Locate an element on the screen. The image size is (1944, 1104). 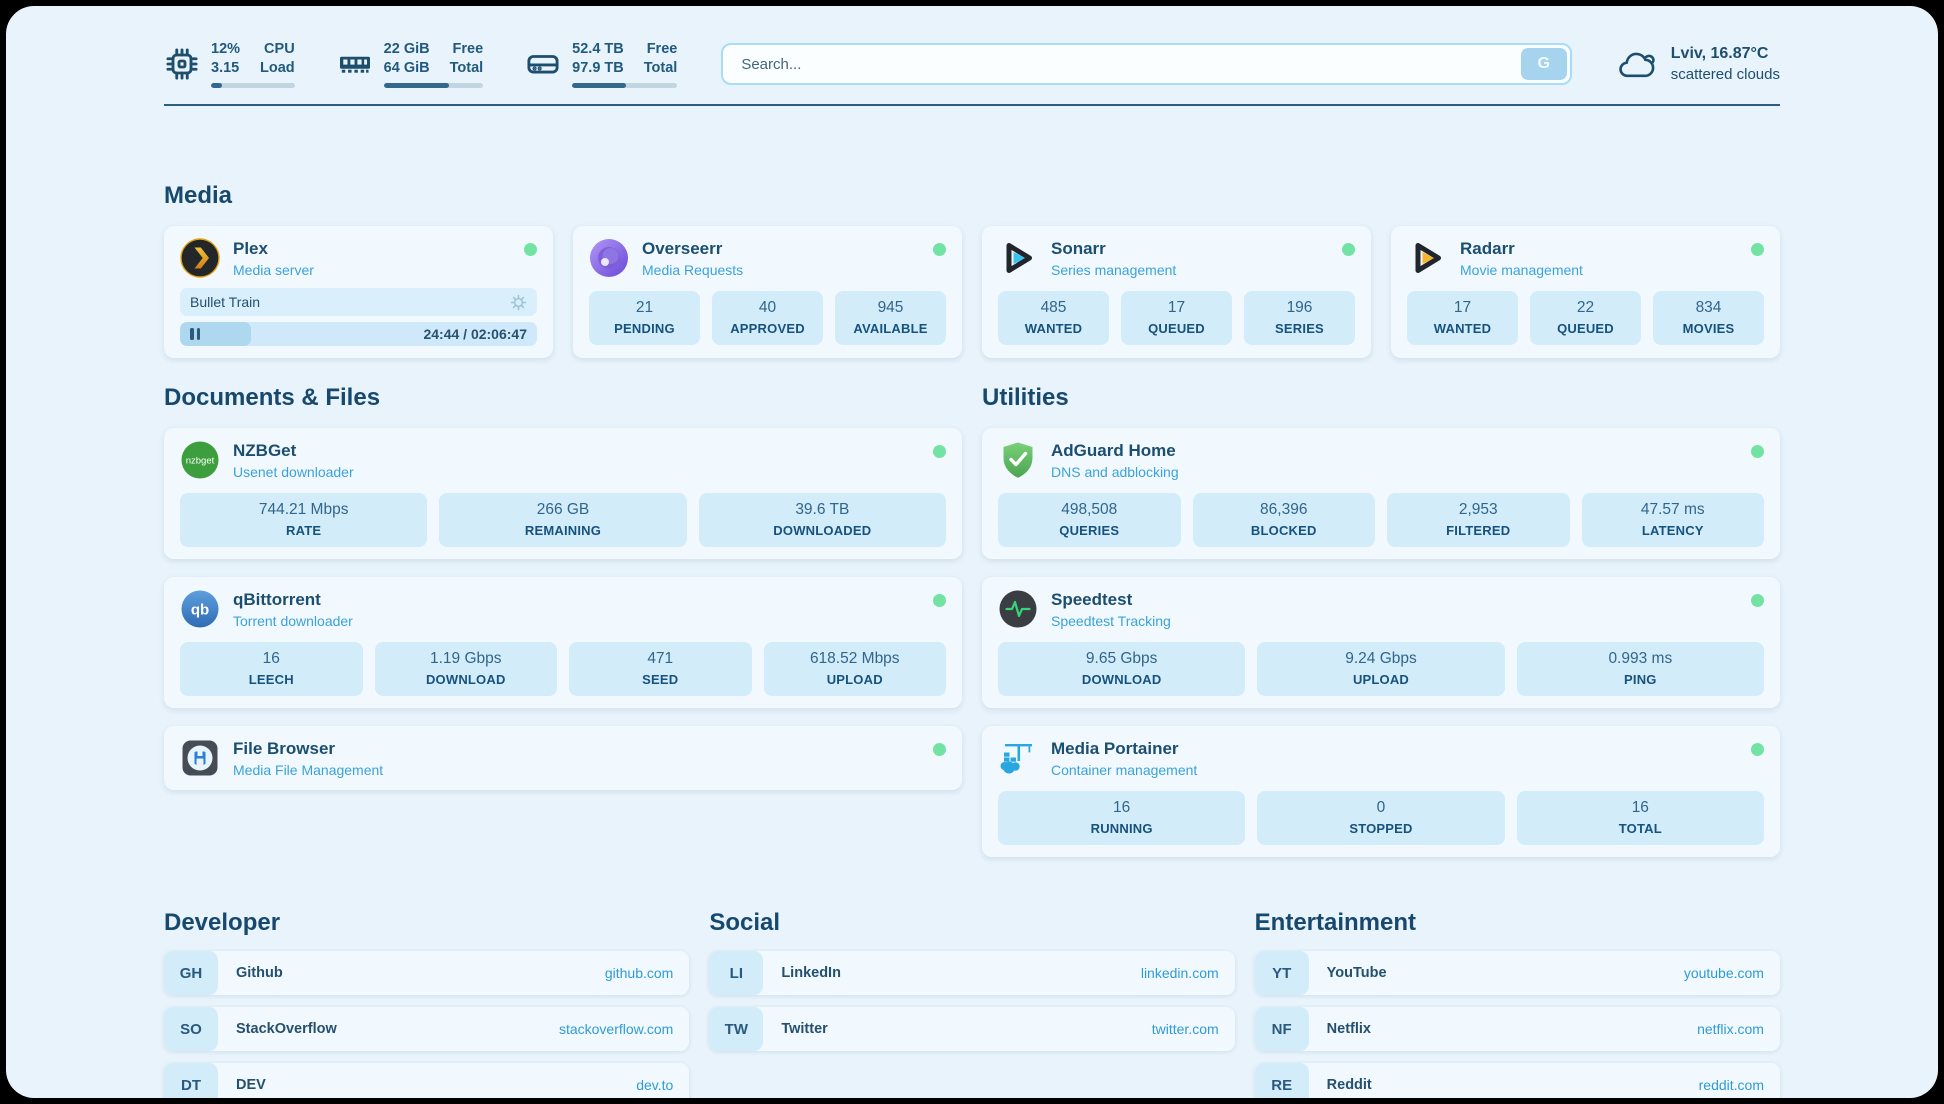
stat-tile: 9.24 Gbps UPLOAD is located at coordinates (1381, 669).